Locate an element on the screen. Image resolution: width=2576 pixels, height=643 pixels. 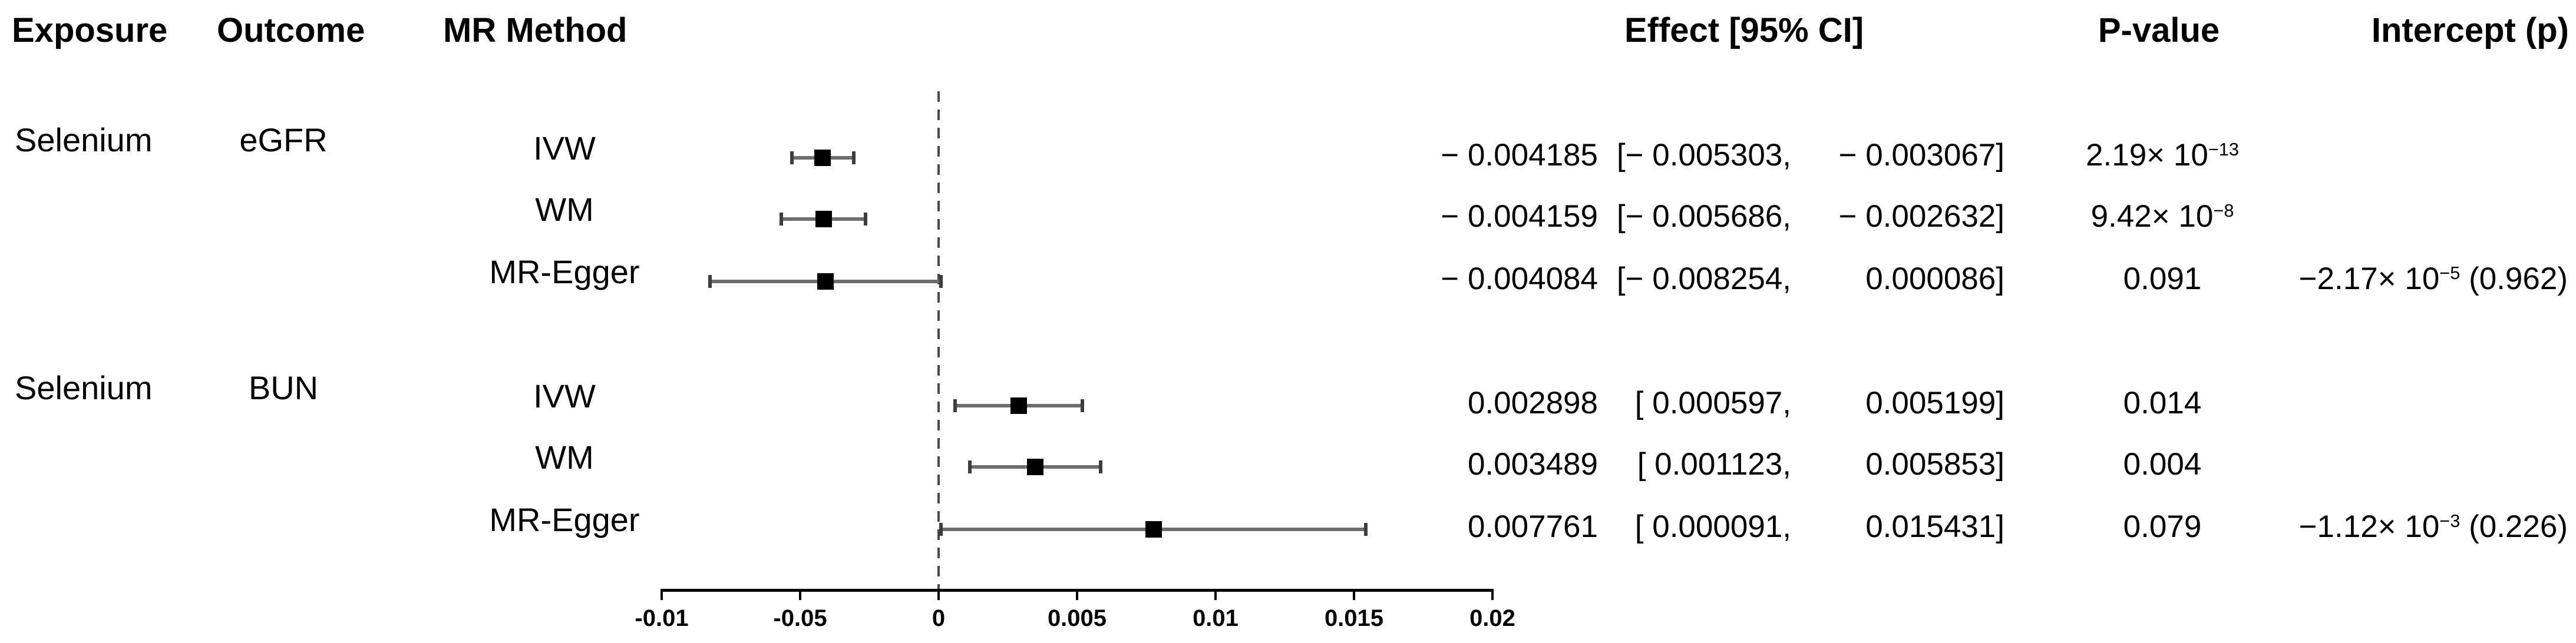
x-axis-tick-label: 0.01 is located at coordinates (1216, 618).